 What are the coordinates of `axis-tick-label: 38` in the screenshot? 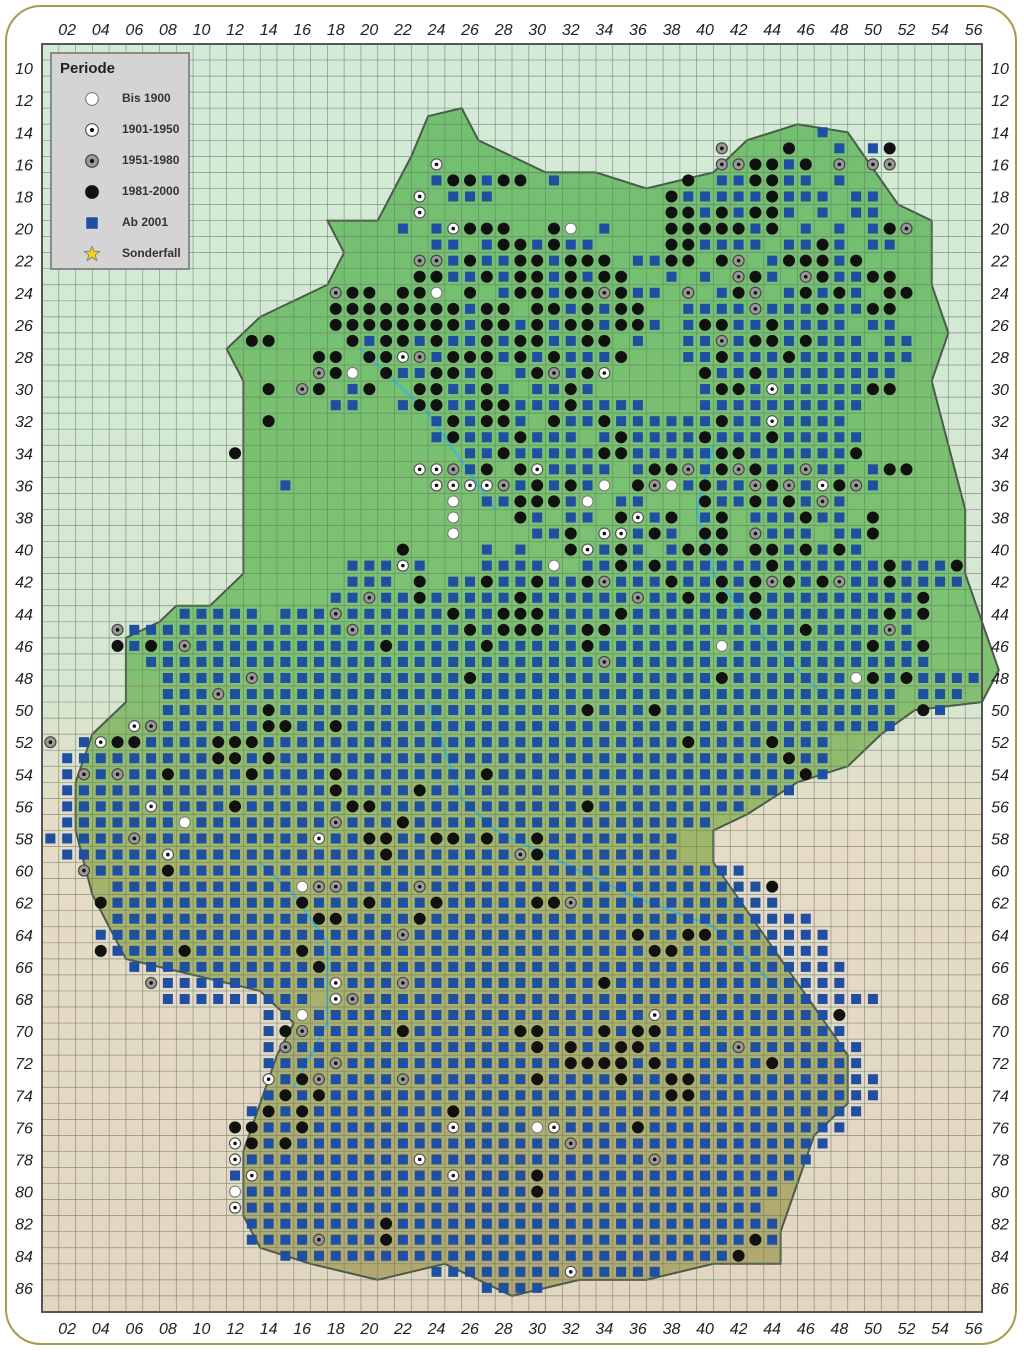 It's located at (672, 1329).